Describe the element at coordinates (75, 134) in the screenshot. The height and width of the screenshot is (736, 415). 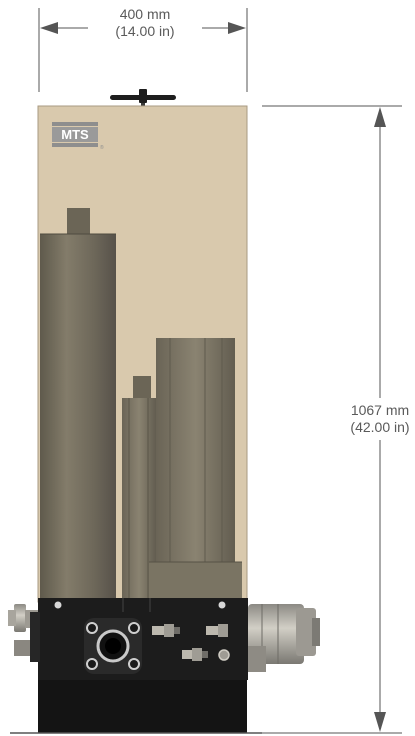
I see `logo-text: MTS` at that location.